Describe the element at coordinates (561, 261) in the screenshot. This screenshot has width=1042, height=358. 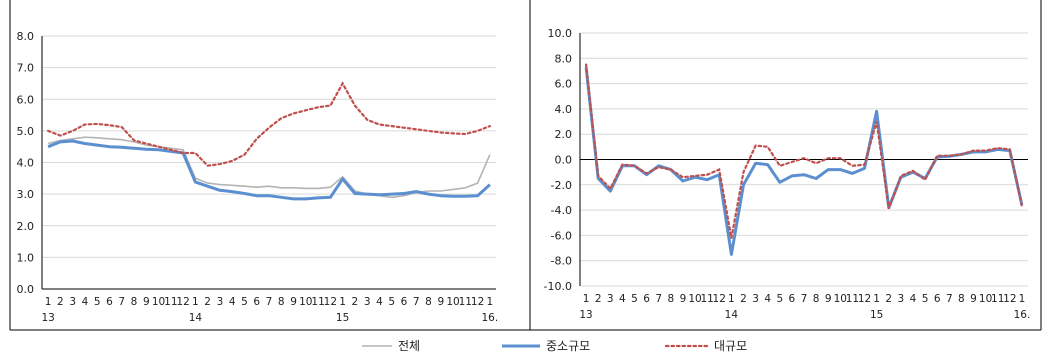
I see `y-tick-label: -8.0` at that location.